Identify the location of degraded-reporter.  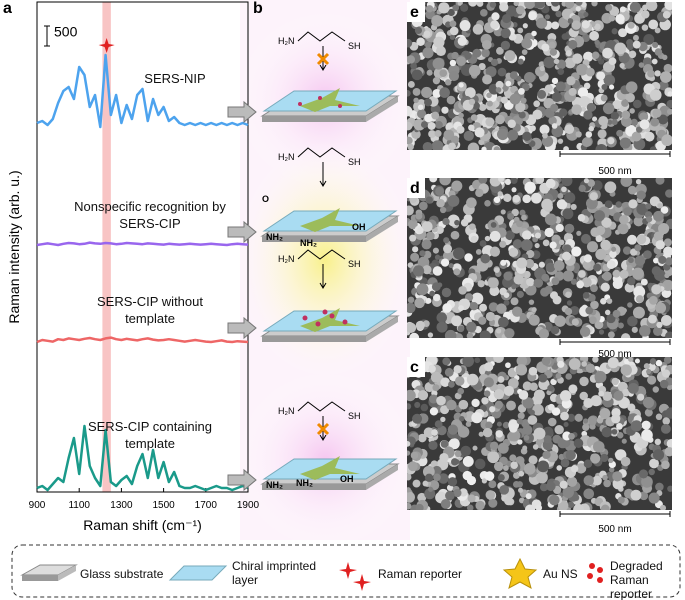
(325, 312).